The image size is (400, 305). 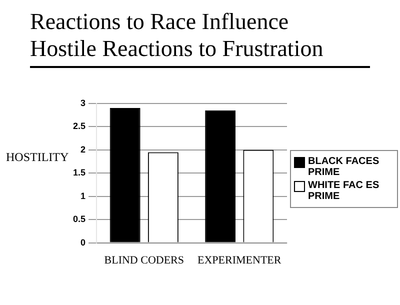 I want to click on x-tick-label: BLIND CODERS, so click(x=144, y=260).